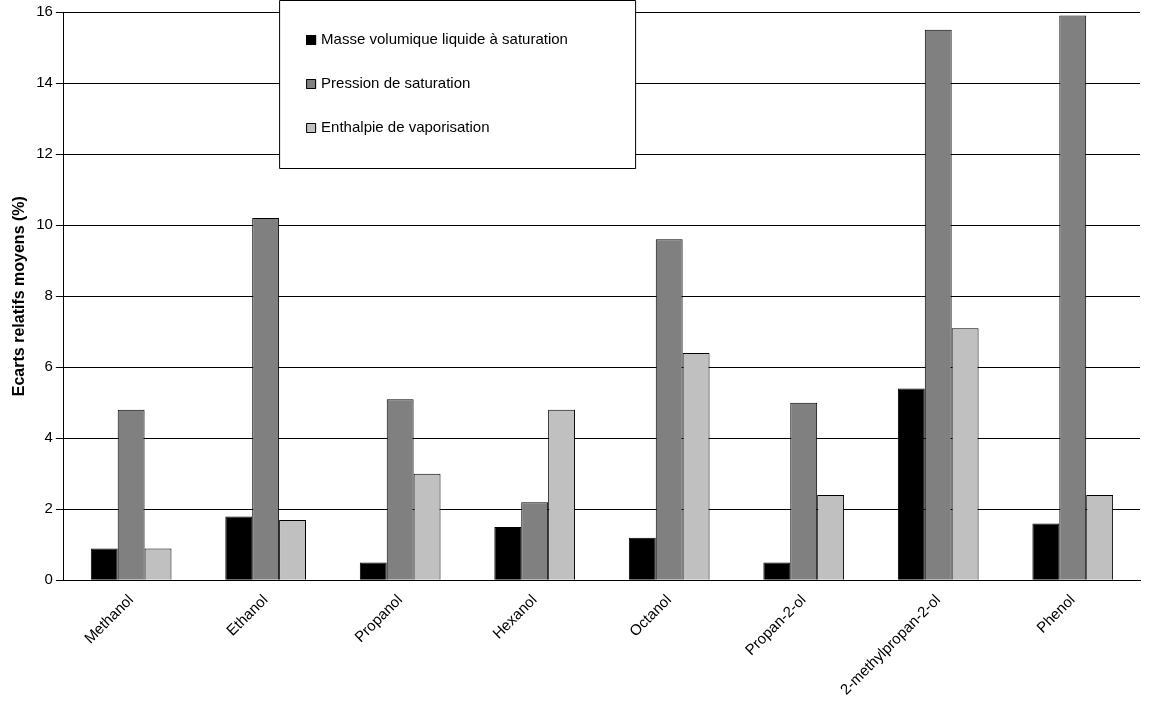 This screenshot has height=706, width=1158. Describe the element at coordinates (44, 224) in the screenshot. I see `y-tick-label: 10` at that location.